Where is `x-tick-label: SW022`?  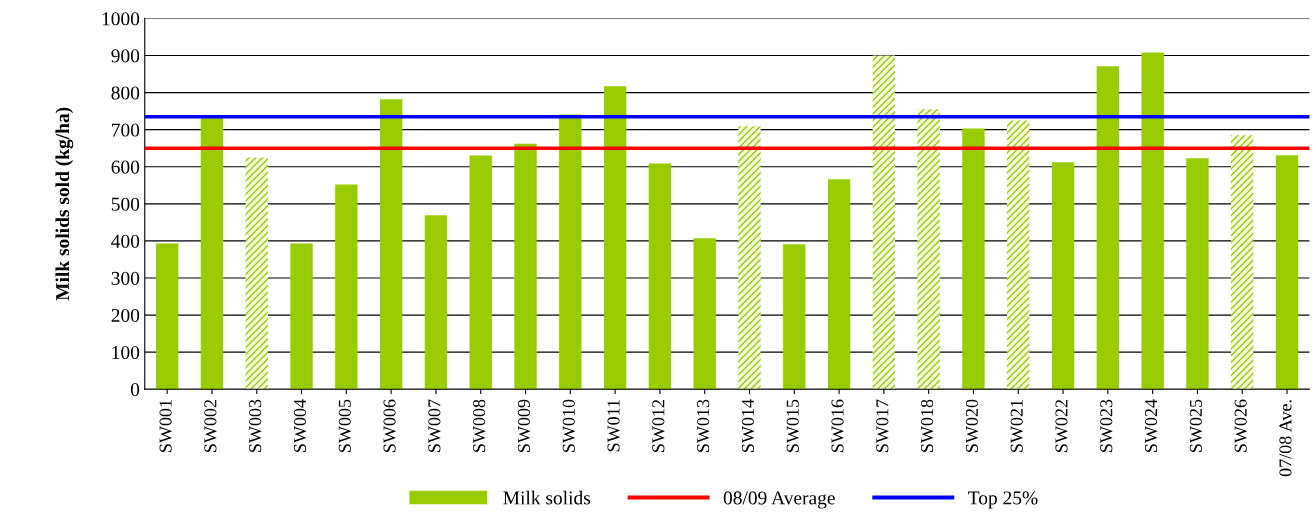 x-tick-label: SW022 is located at coordinates (1061, 425).